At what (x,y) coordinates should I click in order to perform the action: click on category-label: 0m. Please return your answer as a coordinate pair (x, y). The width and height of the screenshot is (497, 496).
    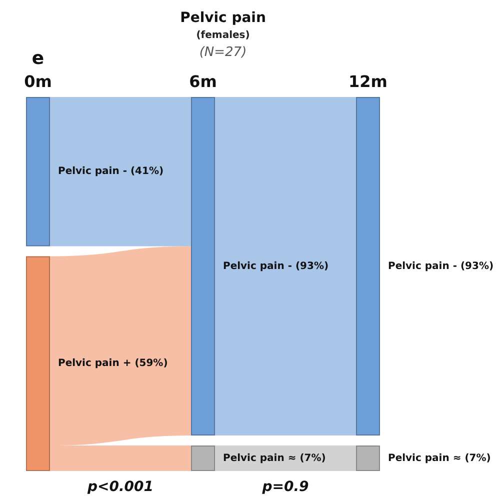
    Looking at the image, I should click on (38, 81).